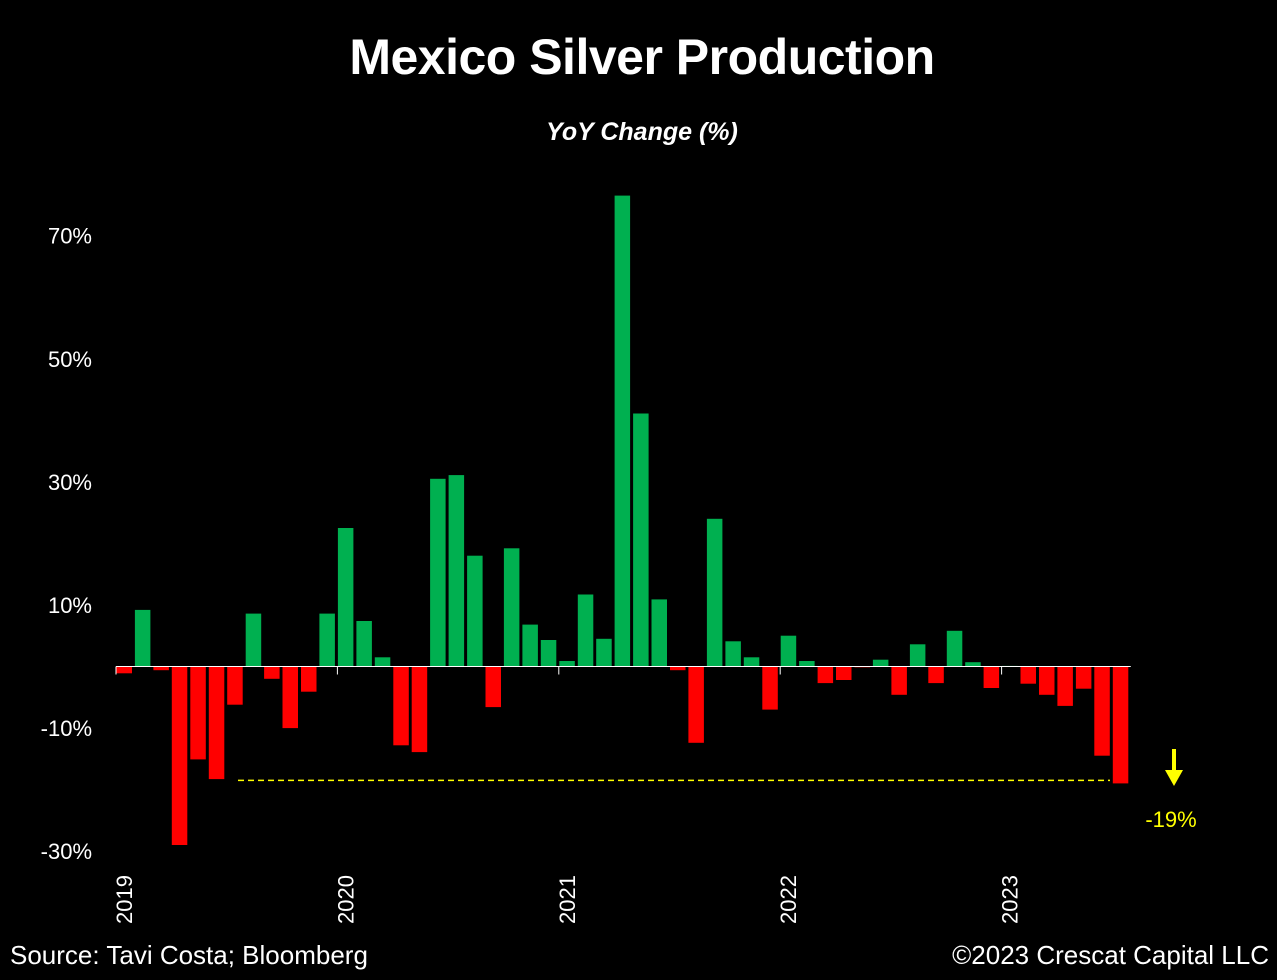 The width and height of the screenshot is (1277, 980). Describe the element at coordinates (70, 605) in the screenshot. I see `y-tick-label: 10%` at that location.